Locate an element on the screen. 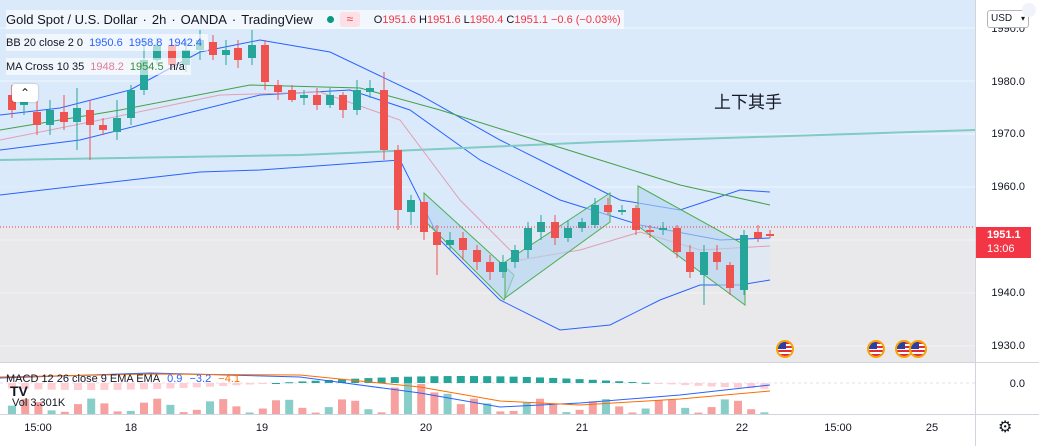 This screenshot has height=446, width=1039. time-tick: 22 is located at coordinates (742, 428).